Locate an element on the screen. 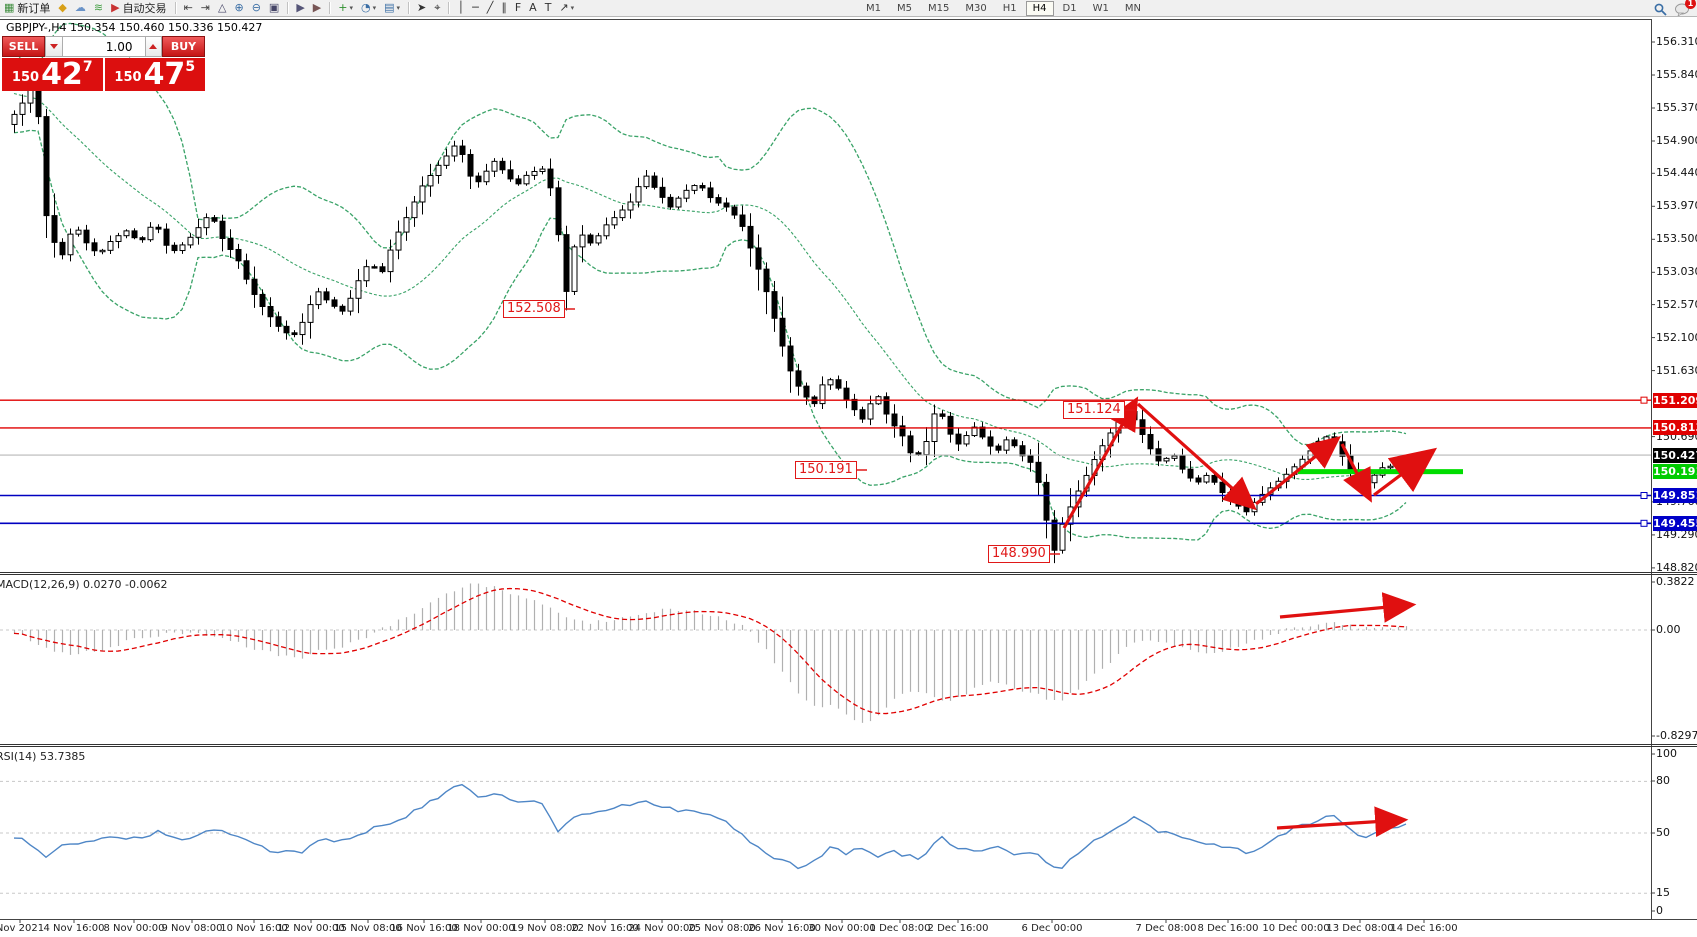 This screenshot has height=937, width=1697. down-arrow-icon is located at coordinates (53, 46).